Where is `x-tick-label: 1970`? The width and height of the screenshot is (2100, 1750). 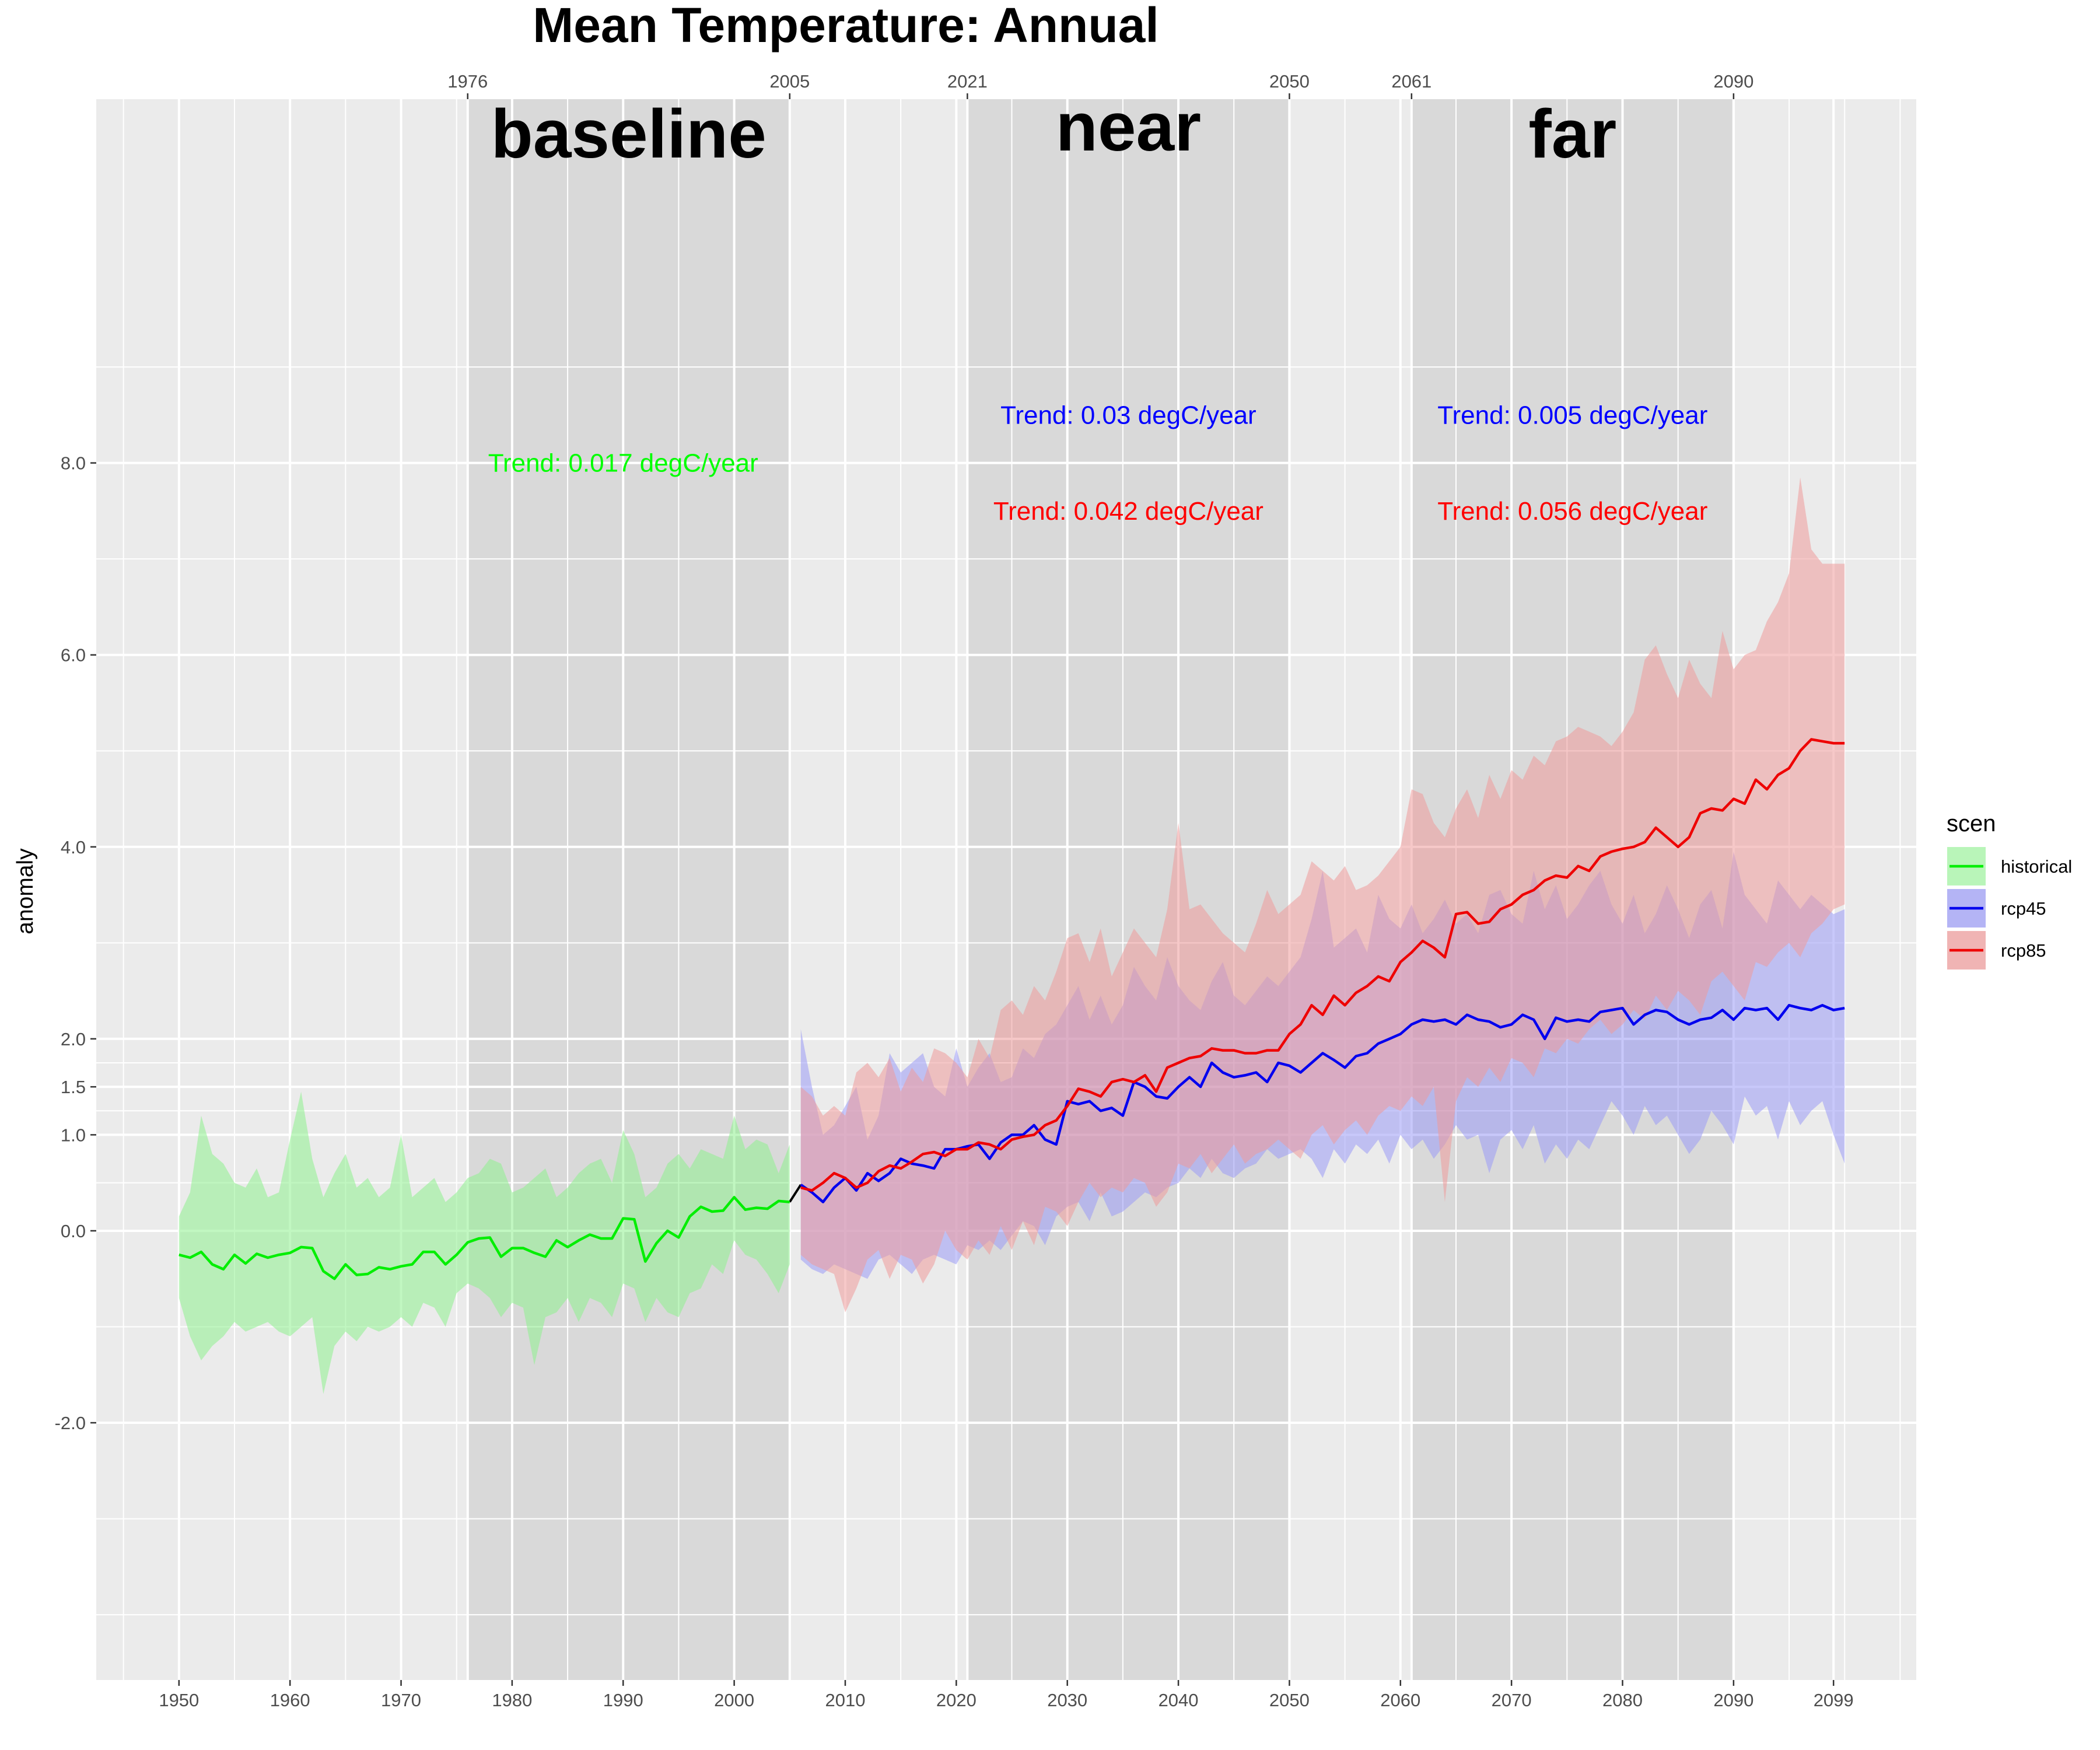
x-tick-label: 1970 is located at coordinates (401, 1700).